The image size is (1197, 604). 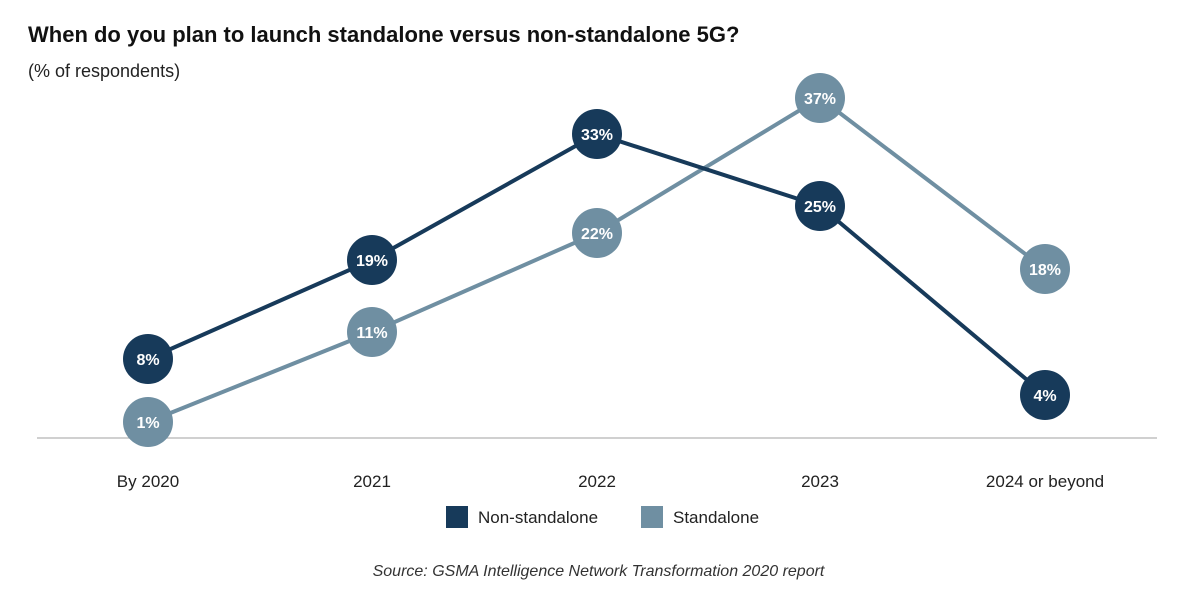 I want to click on data-label-standalone: 1%, so click(x=147, y=423).